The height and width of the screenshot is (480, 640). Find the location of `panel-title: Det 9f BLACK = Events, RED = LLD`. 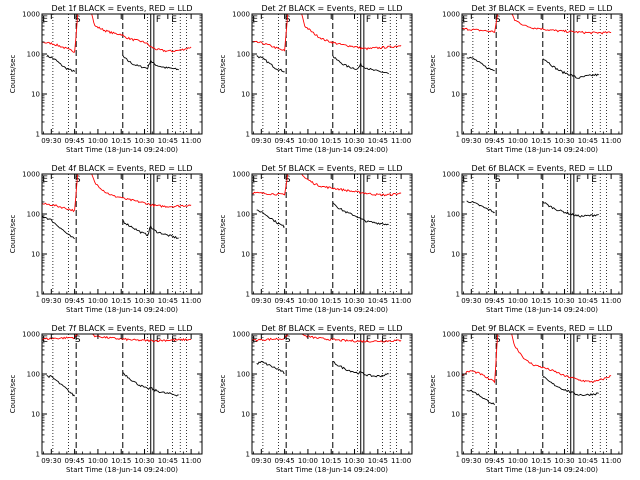

panel-title: Det 9f BLACK = Events, RED = LLD is located at coordinates (541, 328).